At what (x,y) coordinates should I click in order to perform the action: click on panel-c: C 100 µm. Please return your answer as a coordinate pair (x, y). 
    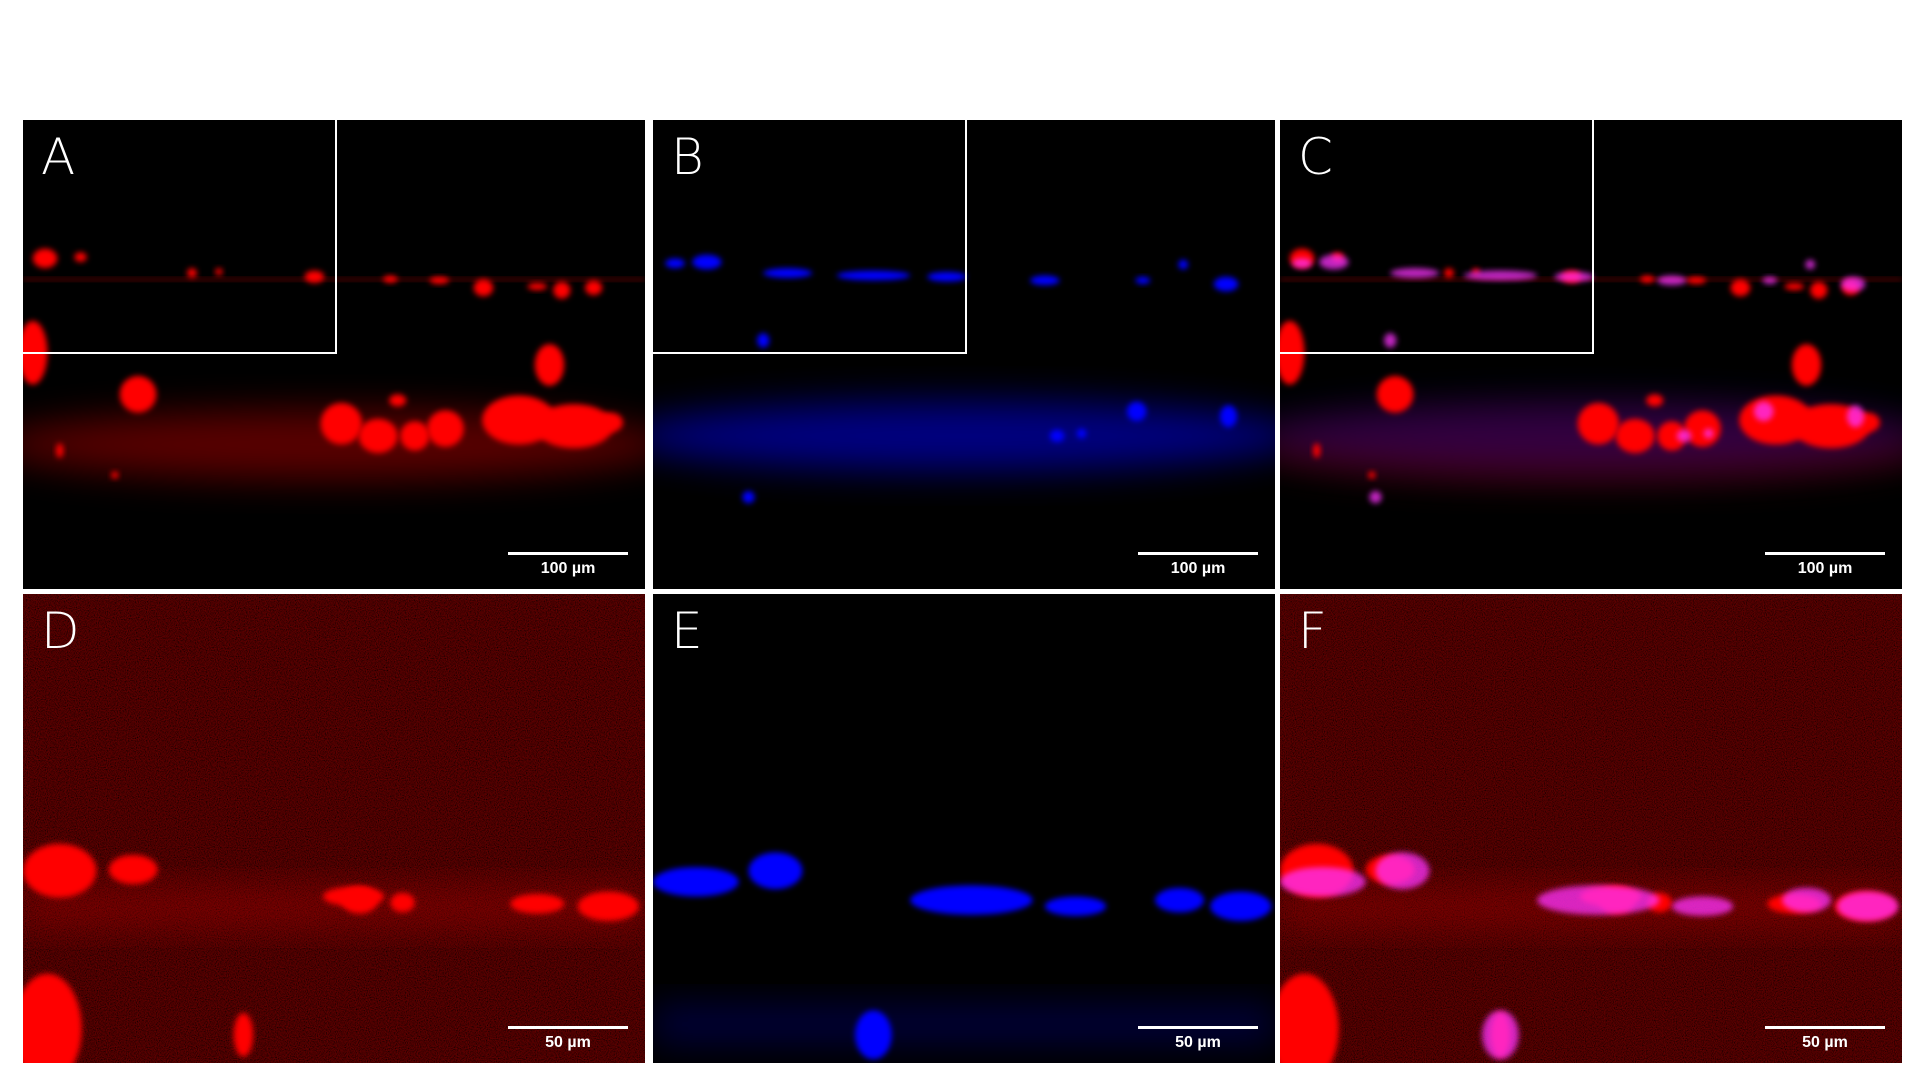
    Looking at the image, I should click on (1591, 354).